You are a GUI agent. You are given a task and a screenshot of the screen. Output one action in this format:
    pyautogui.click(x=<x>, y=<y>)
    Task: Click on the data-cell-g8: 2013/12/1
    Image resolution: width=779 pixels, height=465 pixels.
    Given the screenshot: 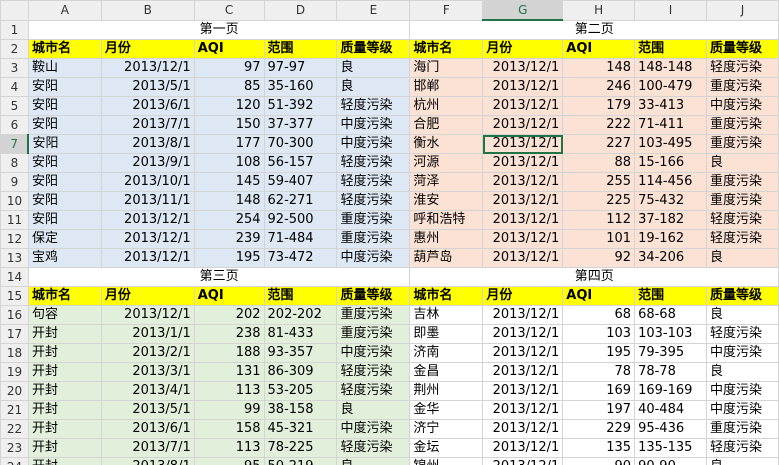 What is the action you would take?
    pyautogui.click(x=523, y=163)
    